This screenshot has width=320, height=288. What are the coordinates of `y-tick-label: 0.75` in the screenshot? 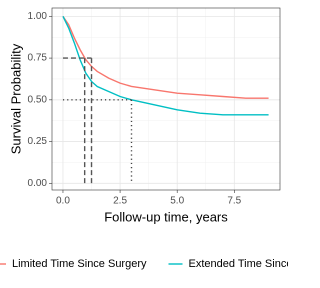 It's located at (38, 58).